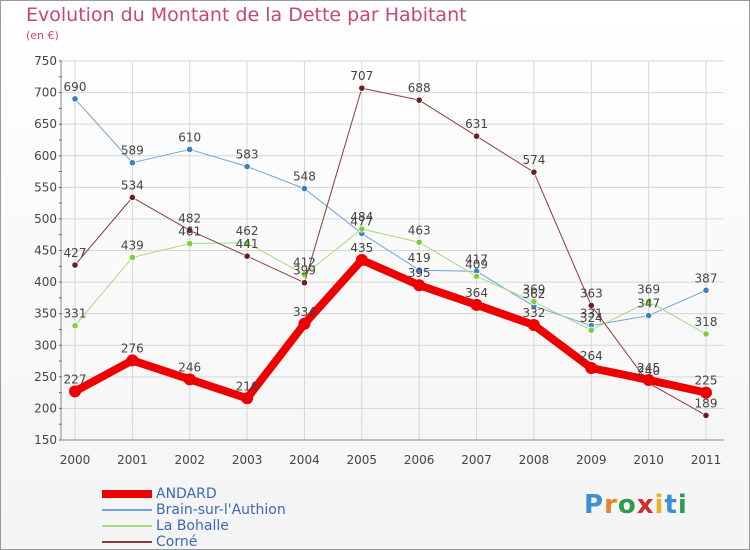  I want to click on data-label-la-bohalle: 409, so click(476, 264).